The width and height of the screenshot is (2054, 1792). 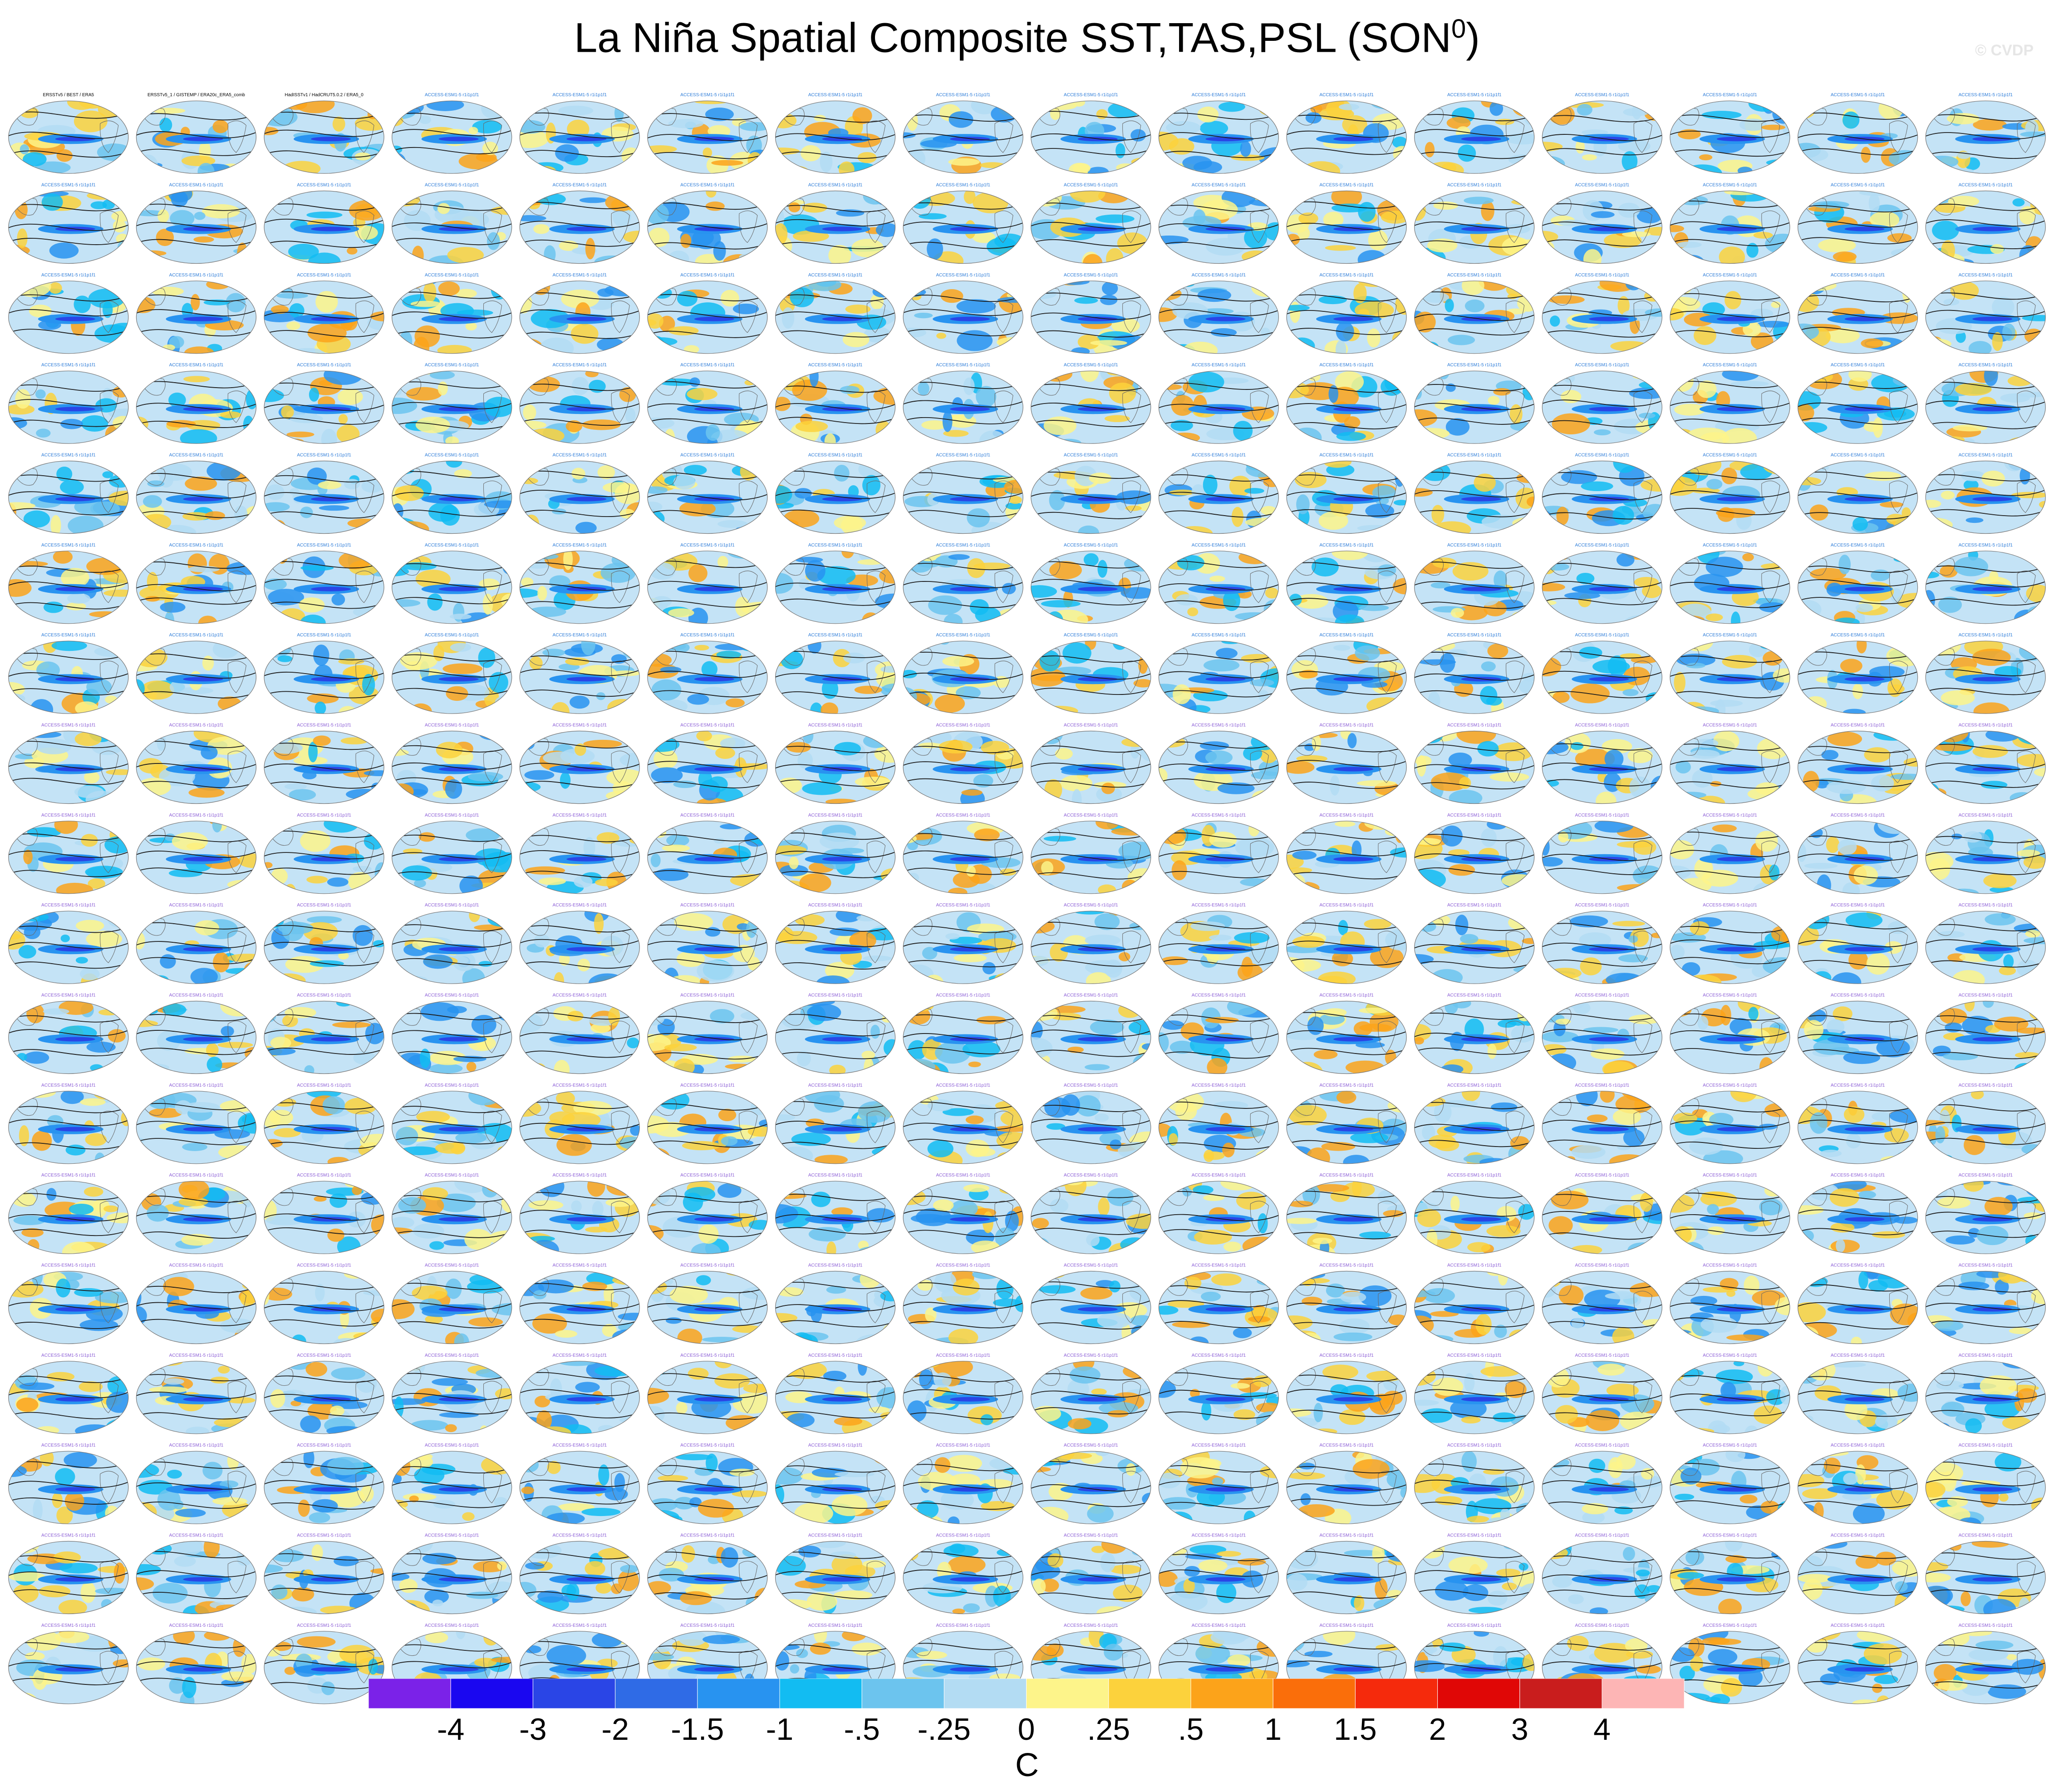 What do you see at coordinates (532, 1729) in the screenshot?
I see `colorbar-tick-label: -3` at bounding box center [532, 1729].